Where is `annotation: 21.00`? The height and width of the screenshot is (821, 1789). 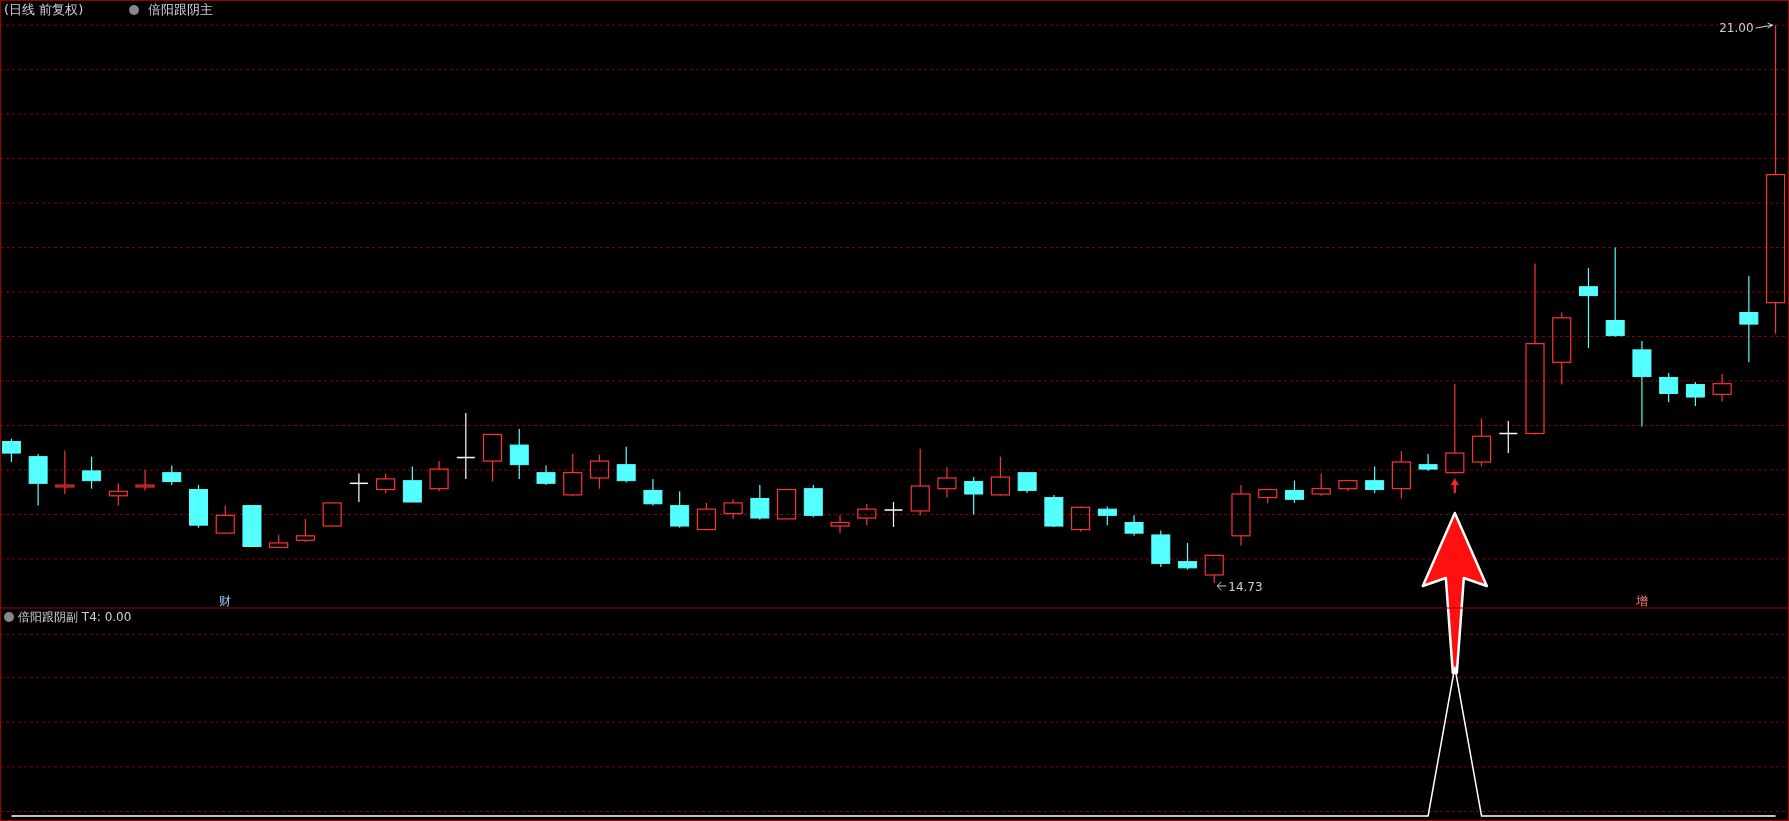 annotation: 21.00 is located at coordinates (1736, 28).